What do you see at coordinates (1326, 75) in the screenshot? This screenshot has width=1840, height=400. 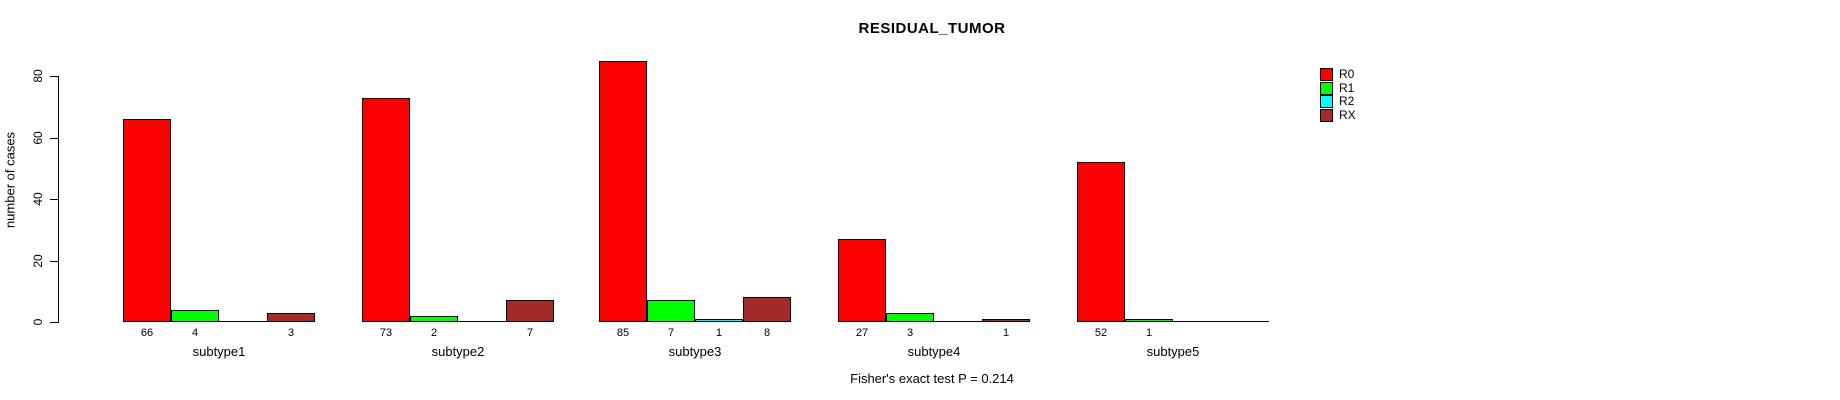 I see `legend-swatch-R0` at bounding box center [1326, 75].